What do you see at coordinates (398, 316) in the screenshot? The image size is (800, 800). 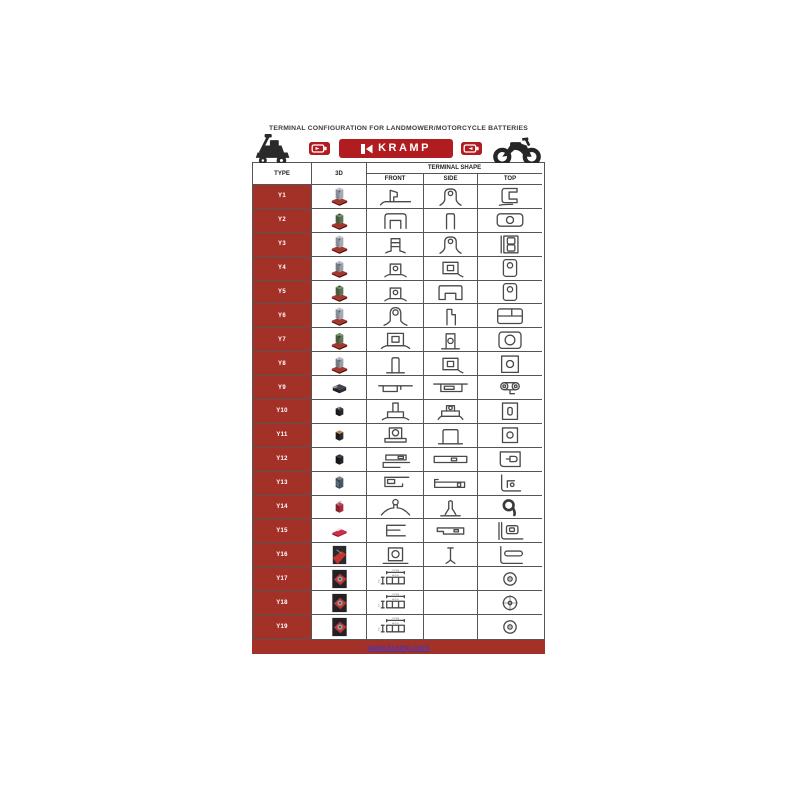 I see `table-row: Y6` at bounding box center [398, 316].